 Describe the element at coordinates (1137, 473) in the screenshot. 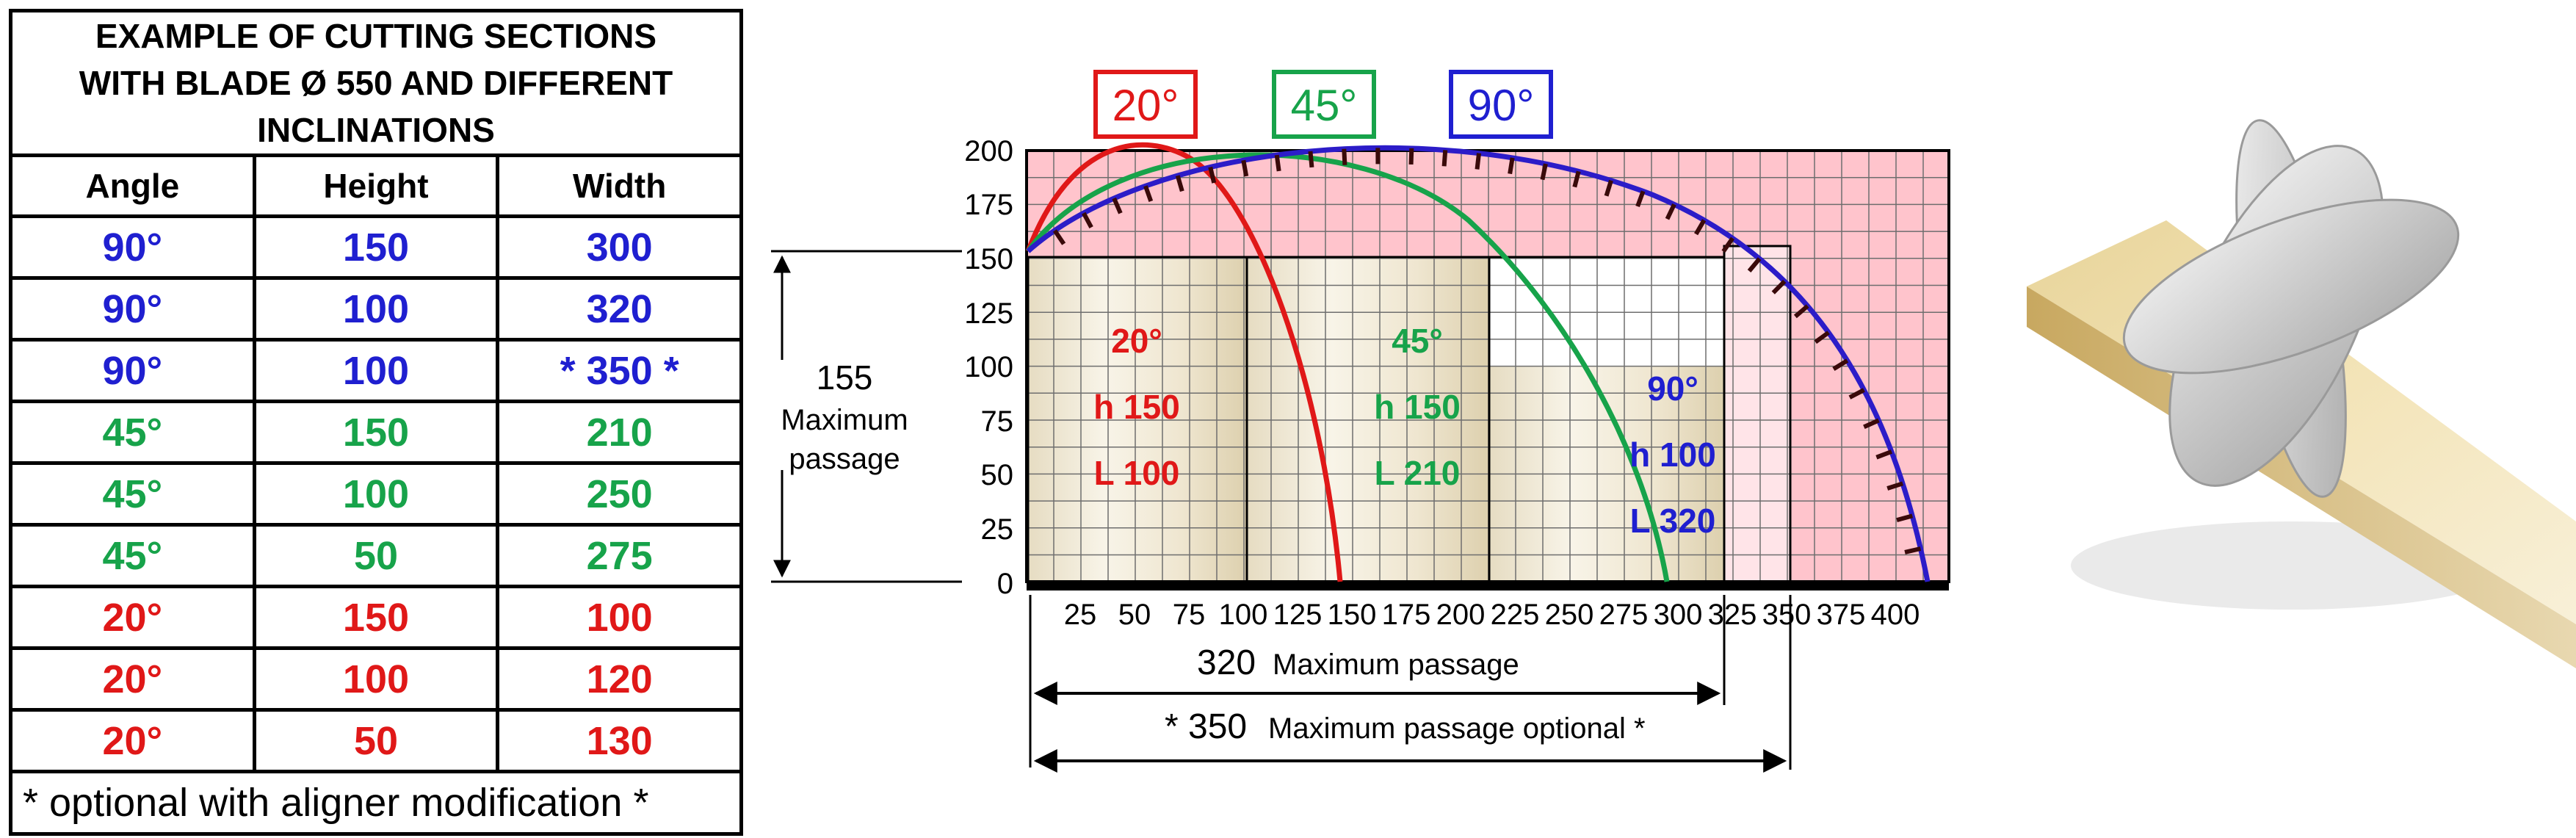

I see `section-20-length: L 100` at that location.